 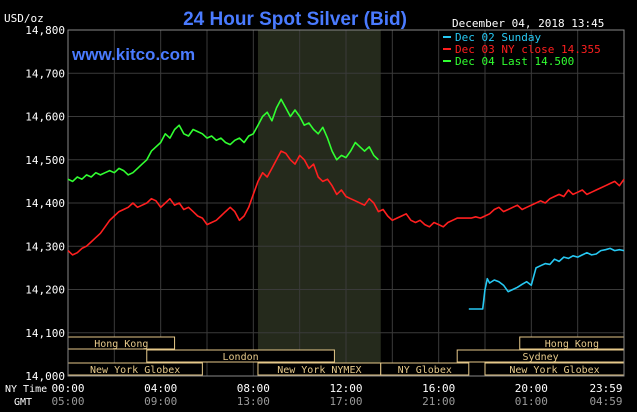 What do you see at coordinates (160, 388) in the screenshot?
I see `x-tick-label-ny: 04:00` at bounding box center [160, 388].